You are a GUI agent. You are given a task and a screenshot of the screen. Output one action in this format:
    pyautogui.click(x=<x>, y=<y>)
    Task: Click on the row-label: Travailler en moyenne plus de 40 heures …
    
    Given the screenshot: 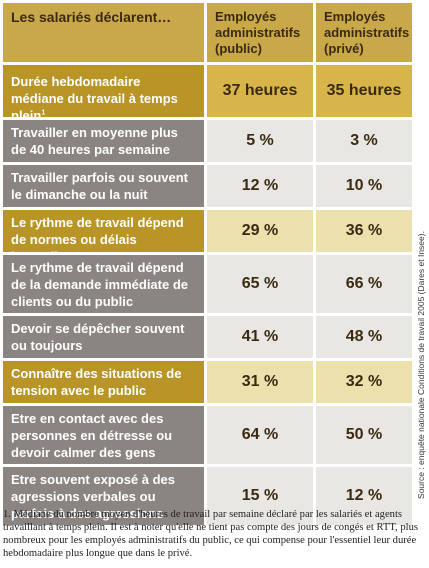 What is the action you would take?
    pyautogui.click(x=103, y=141)
    